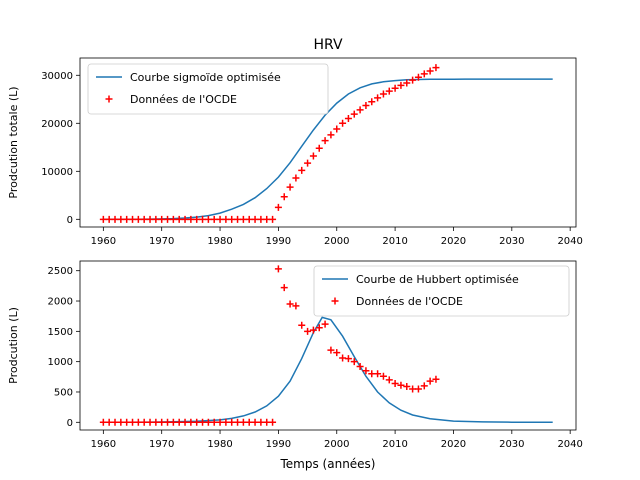 This screenshot has height=480, width=640. Describe the element at coordinates (394, 444) in the screenshot. I see `x-tick-label: 2010` at that location.